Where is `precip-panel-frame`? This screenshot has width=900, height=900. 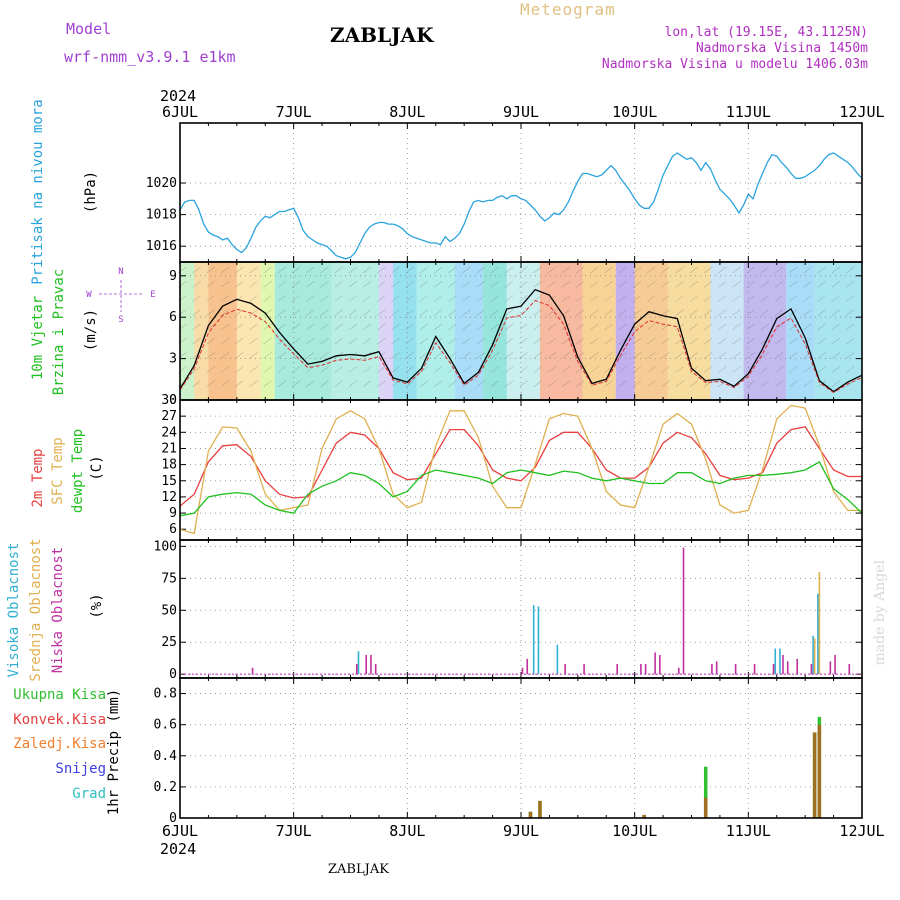
precip-panel-frame is located at coordinates (521, 748).